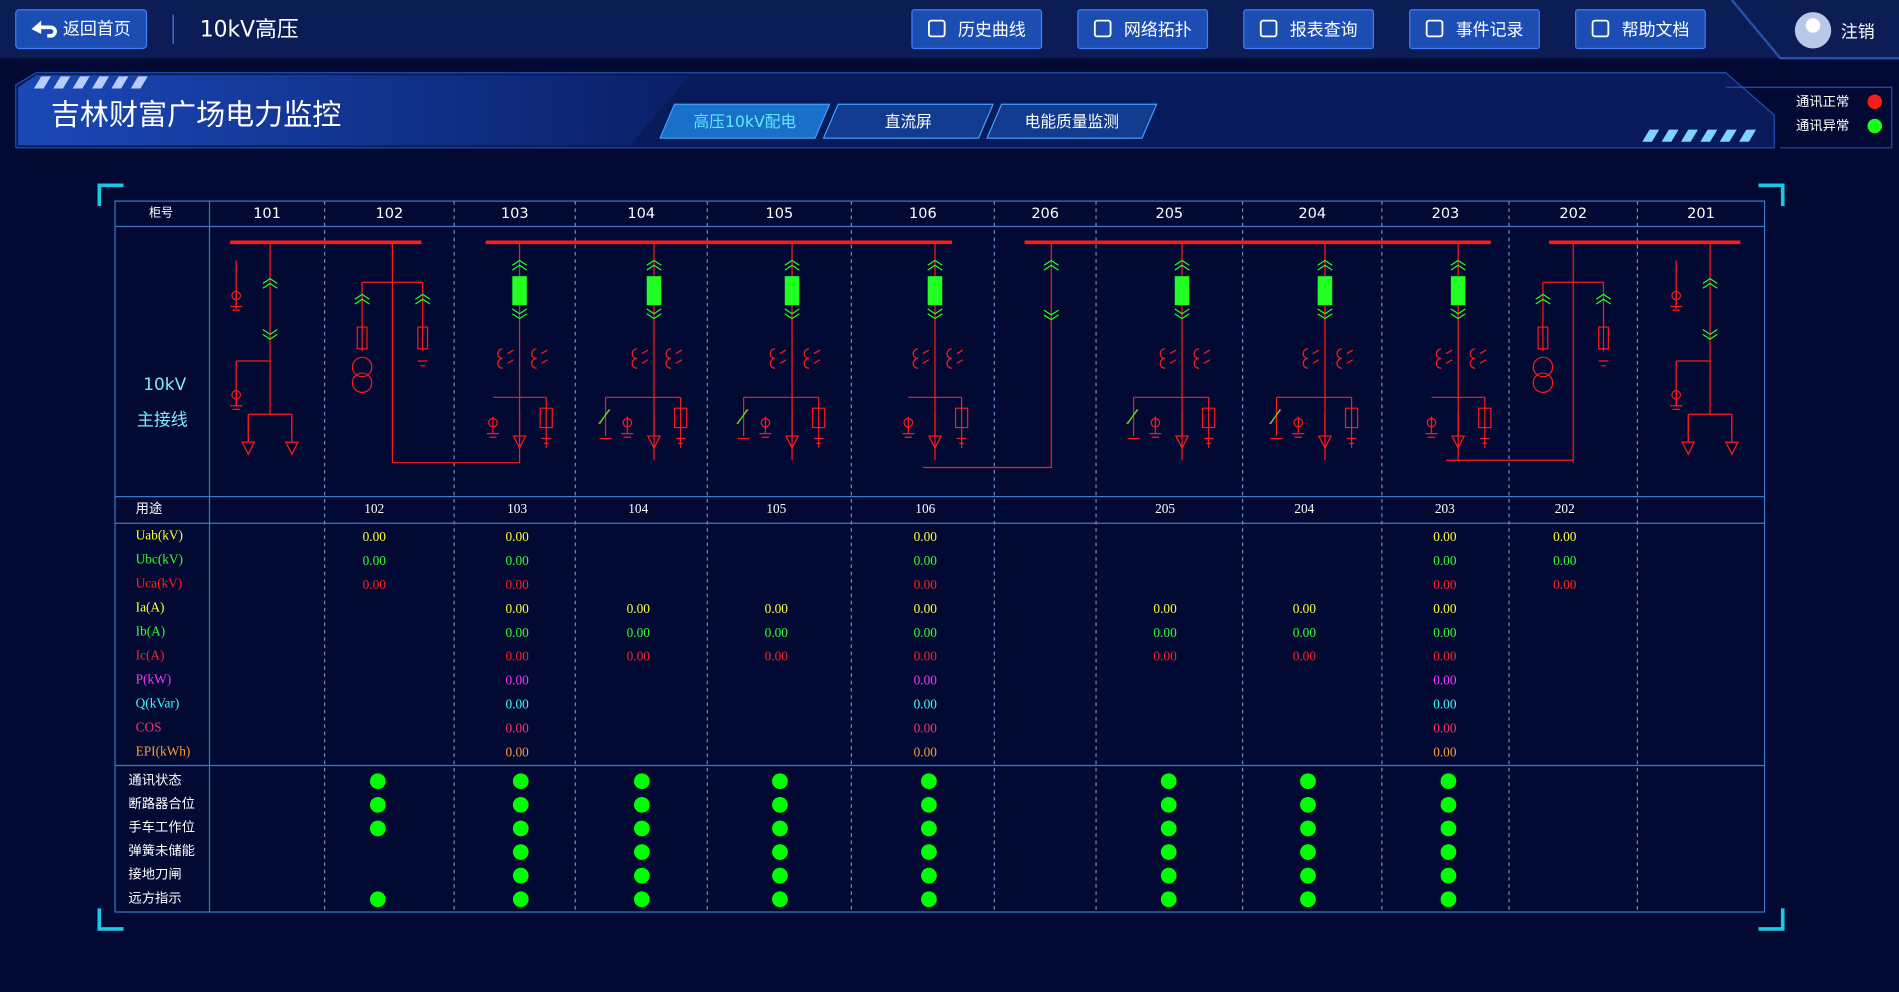 The image size is (1899, 992). Describe the element at coordinates (149, 508) in the screenshot. I see `usage-label: 用途` at that location.